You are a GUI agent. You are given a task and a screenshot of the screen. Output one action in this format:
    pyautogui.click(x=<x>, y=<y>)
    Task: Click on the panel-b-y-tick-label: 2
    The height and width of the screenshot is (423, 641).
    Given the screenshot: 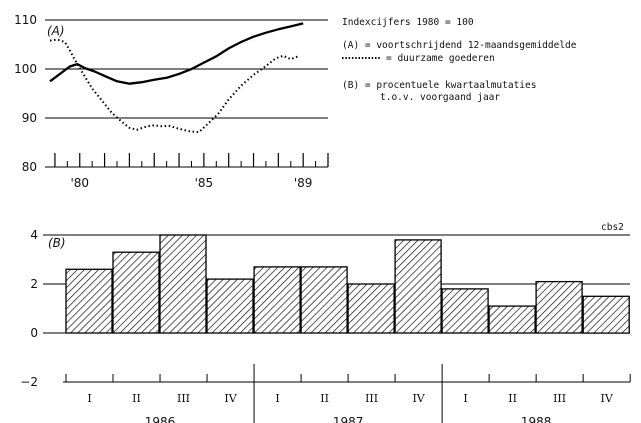 What is the action you would take?
    pyautogui.click(x=34, y=284)
    